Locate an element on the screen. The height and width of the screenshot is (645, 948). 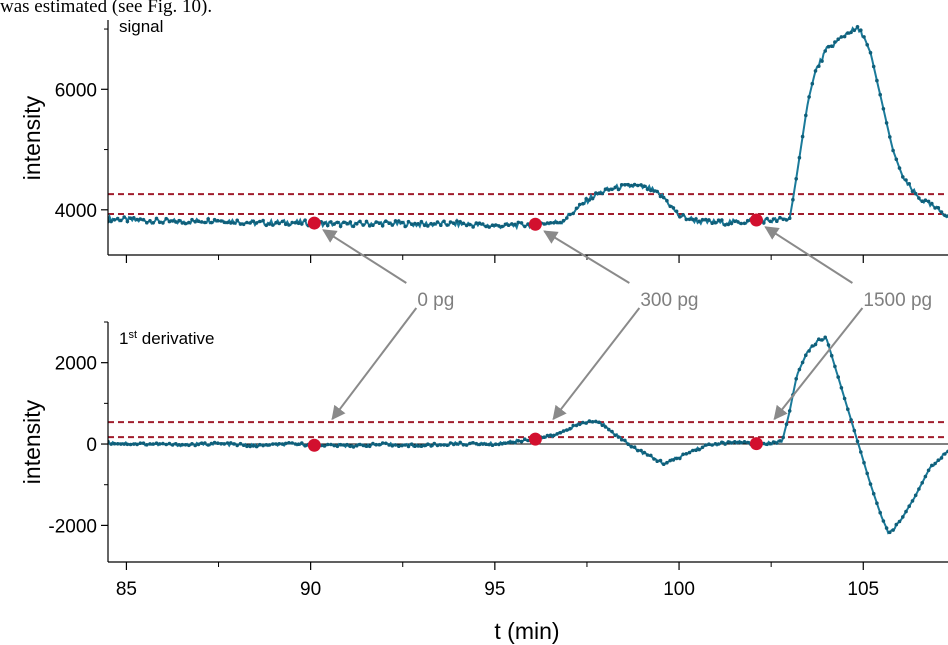
header-text: was estimated (see Fig. 10). is located at coordinates (106, 8).